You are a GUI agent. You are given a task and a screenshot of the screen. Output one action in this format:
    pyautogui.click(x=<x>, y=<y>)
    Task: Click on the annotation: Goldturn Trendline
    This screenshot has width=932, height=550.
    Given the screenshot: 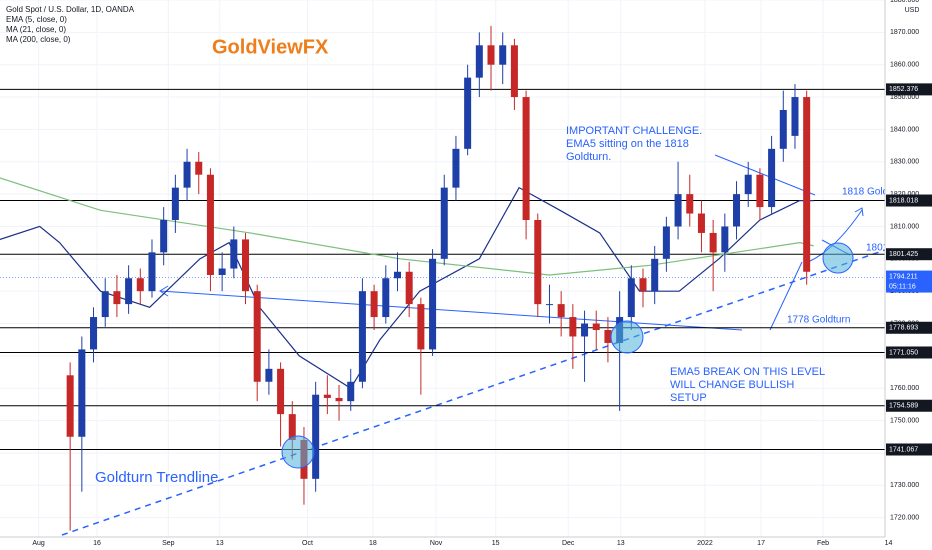 What is the action you would take?
    pyautogui.click(x=156, y=477)
    